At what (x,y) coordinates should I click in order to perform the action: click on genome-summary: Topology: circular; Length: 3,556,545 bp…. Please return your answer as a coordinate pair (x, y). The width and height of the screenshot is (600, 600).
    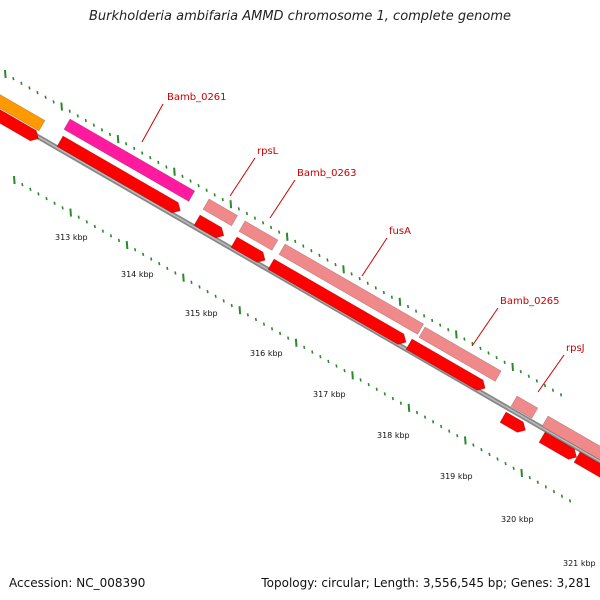
    Looking at the image, I should click on (426, 583).